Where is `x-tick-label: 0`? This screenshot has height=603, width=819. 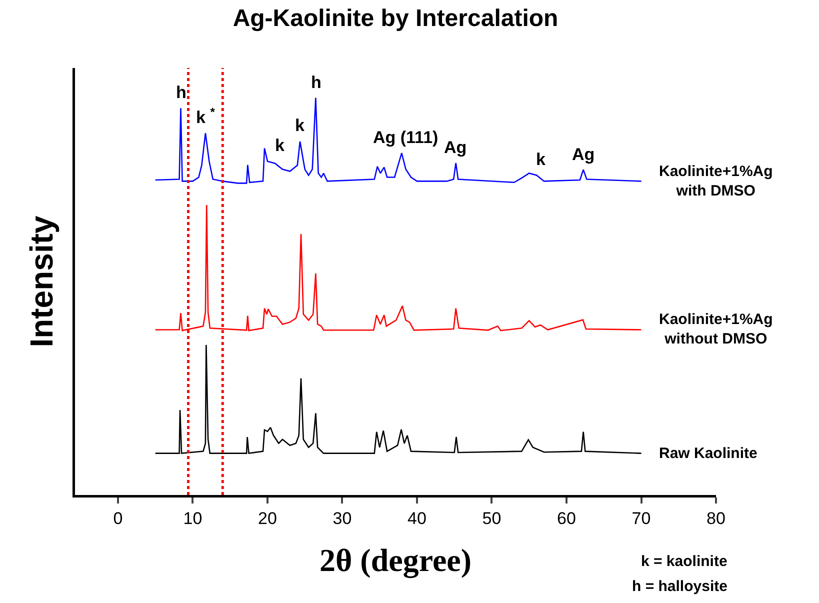
x-tick-label: 0 is located at coordinates (118, 518).